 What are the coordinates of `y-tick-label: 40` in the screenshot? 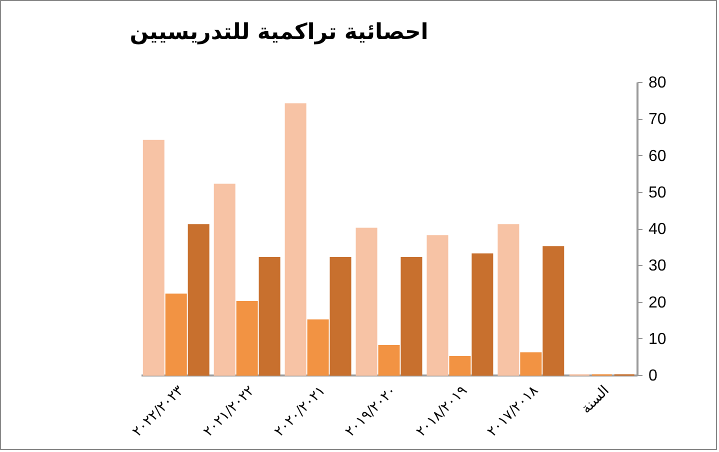 It's located at (657, 229).